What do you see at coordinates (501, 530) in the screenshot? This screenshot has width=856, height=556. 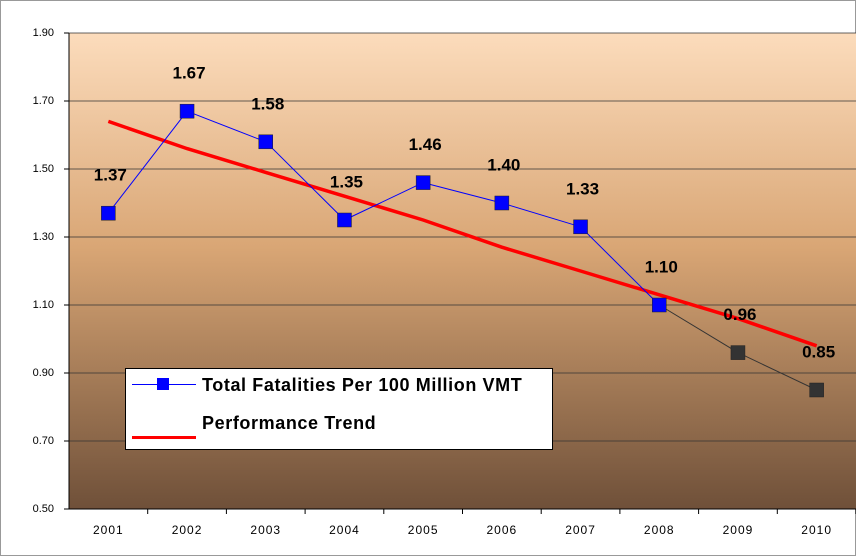 I see `x-tick-label: 2006` at bounding box center [501, 530].